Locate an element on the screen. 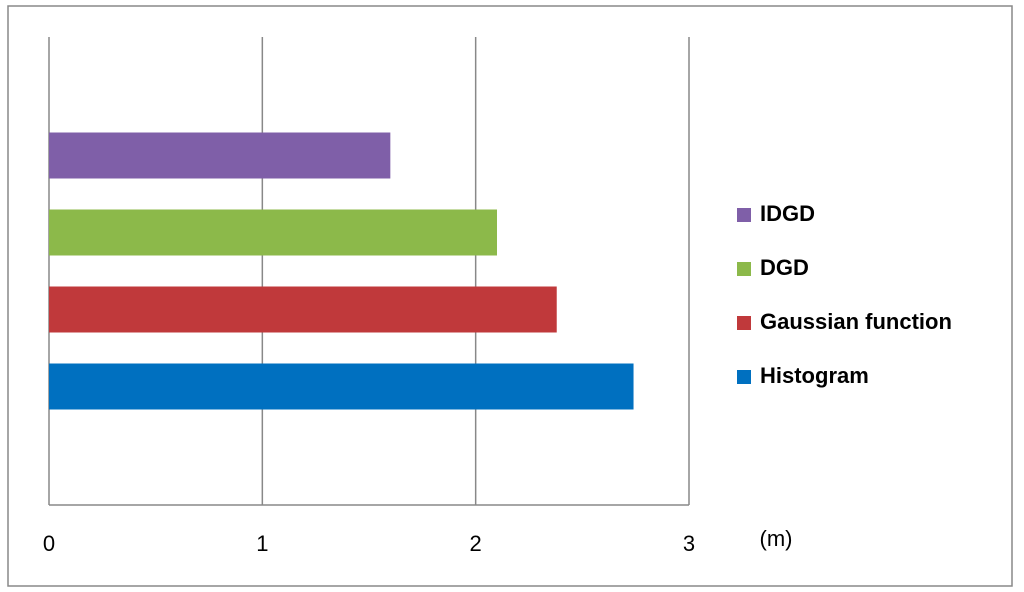 This screenshot has height=592, width=1024. x-tick-label: 0 is located at coordinates (49, 543).